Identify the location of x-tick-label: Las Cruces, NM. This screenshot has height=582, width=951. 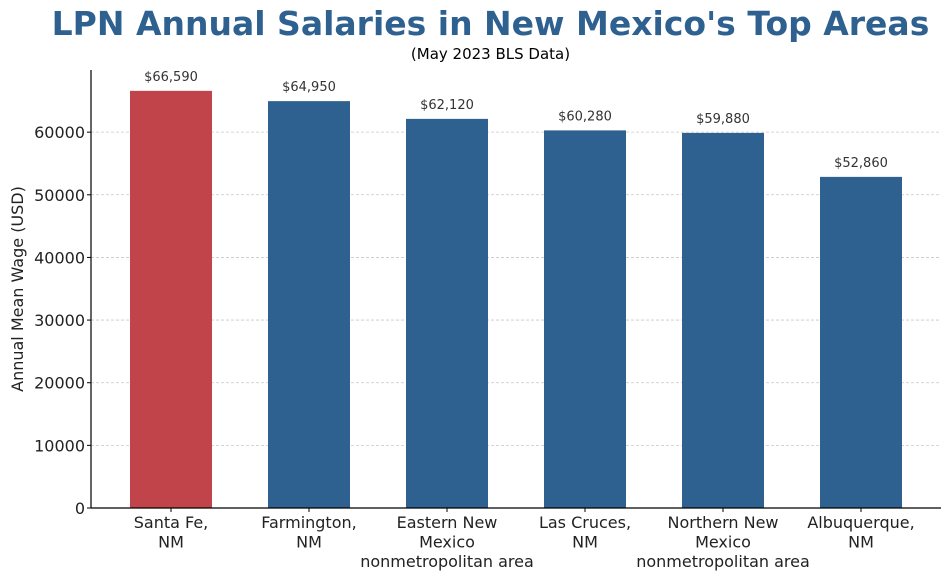
(585, 532).